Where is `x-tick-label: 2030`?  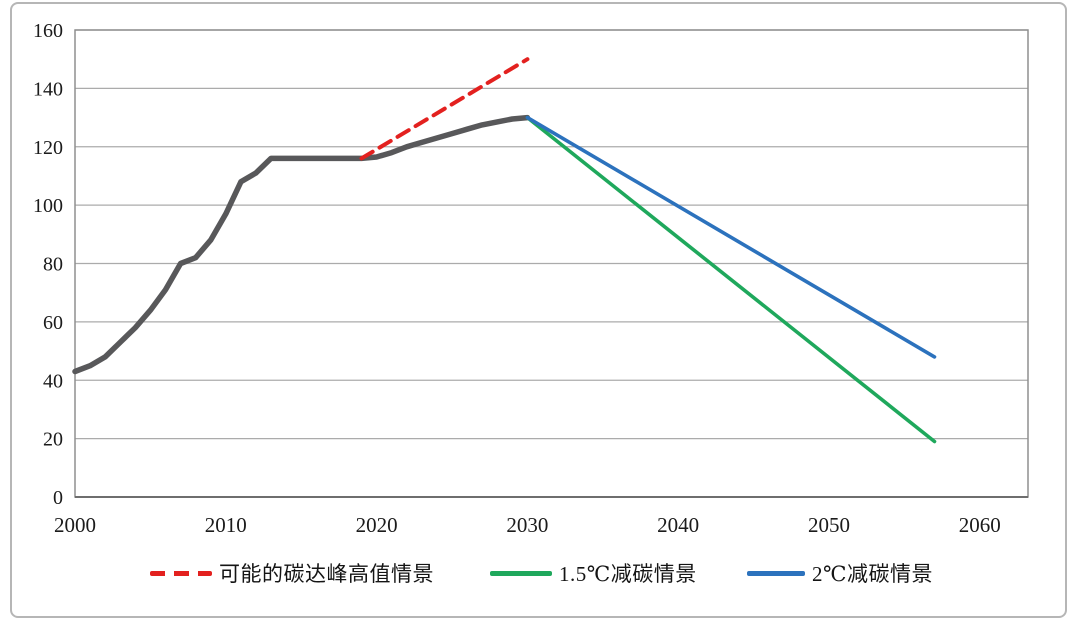 x-tick-label: 2030 is located at coordinates (527, 525).